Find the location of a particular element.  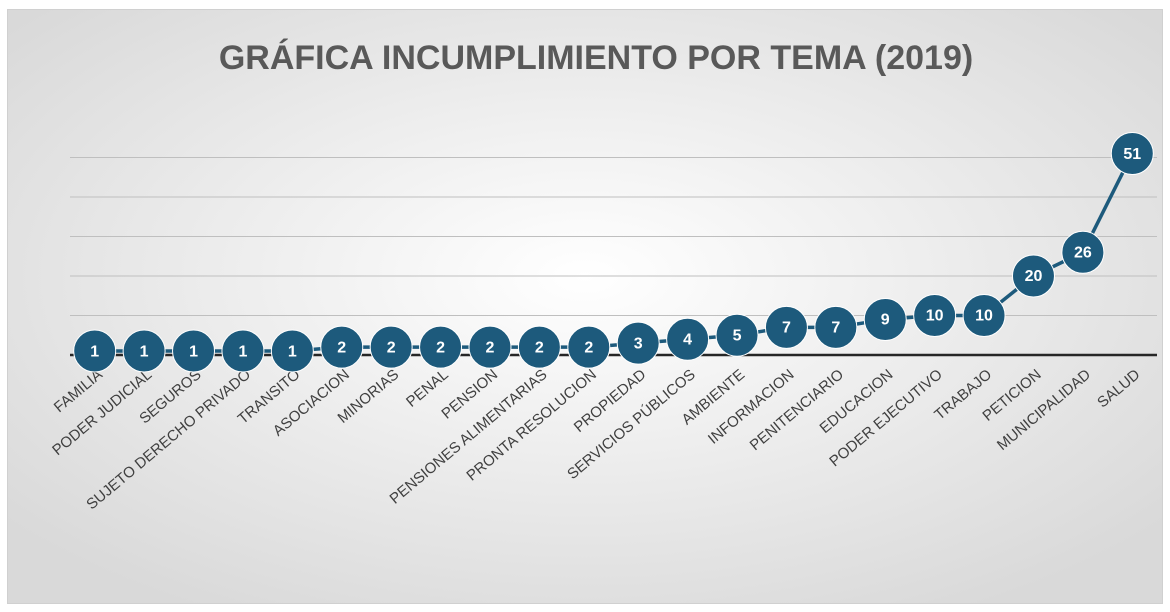

data-label: 51 is located at coordinates (1132, 154).